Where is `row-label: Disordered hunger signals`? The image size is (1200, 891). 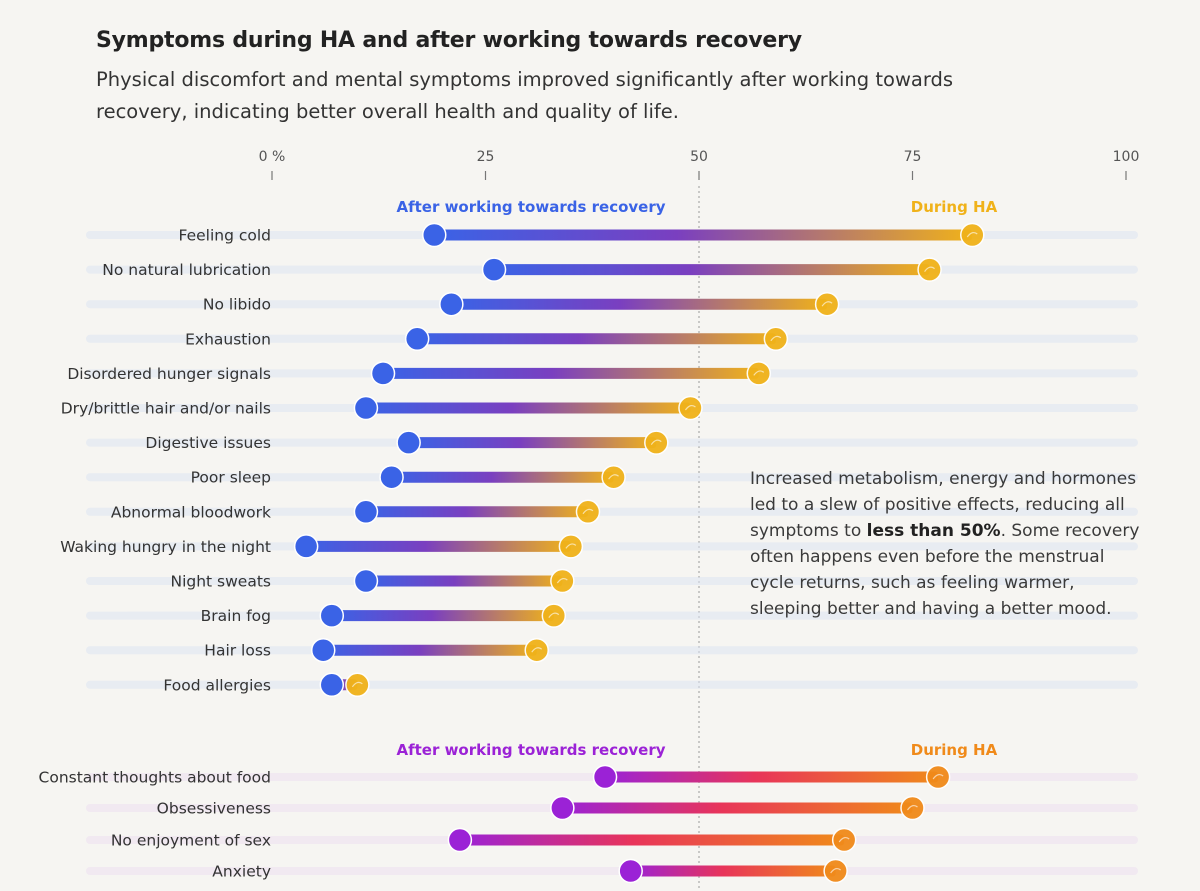
row-label: Disordered hunger signals is located at coordinates (169, 374).